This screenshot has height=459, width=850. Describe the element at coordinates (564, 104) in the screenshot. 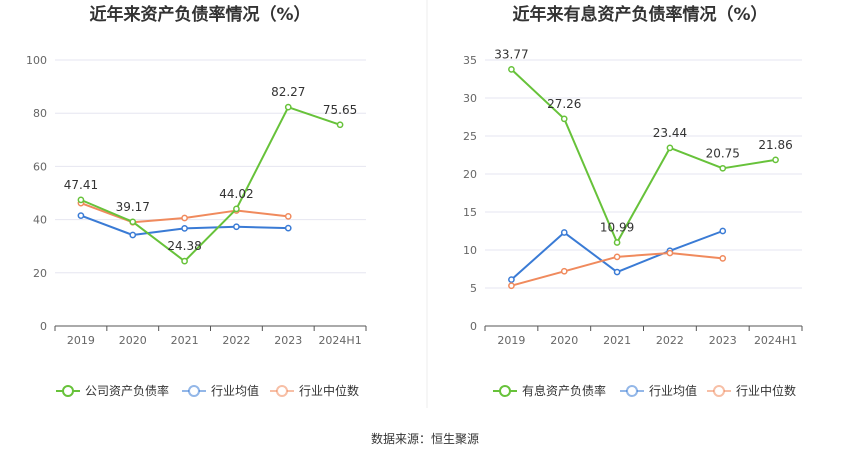

I see `data-label: 27.26` at that location.